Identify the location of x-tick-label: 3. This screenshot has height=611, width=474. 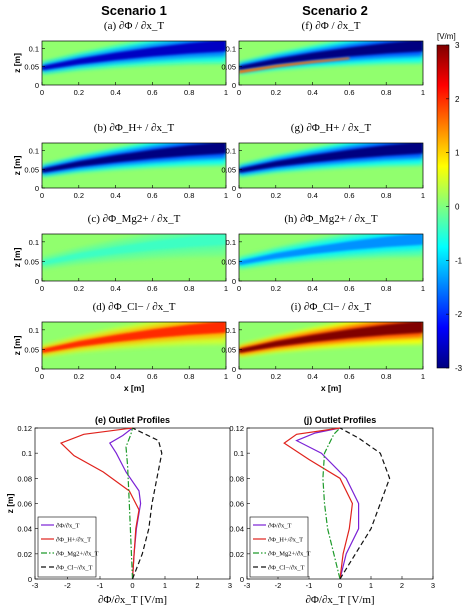
(433, 585).